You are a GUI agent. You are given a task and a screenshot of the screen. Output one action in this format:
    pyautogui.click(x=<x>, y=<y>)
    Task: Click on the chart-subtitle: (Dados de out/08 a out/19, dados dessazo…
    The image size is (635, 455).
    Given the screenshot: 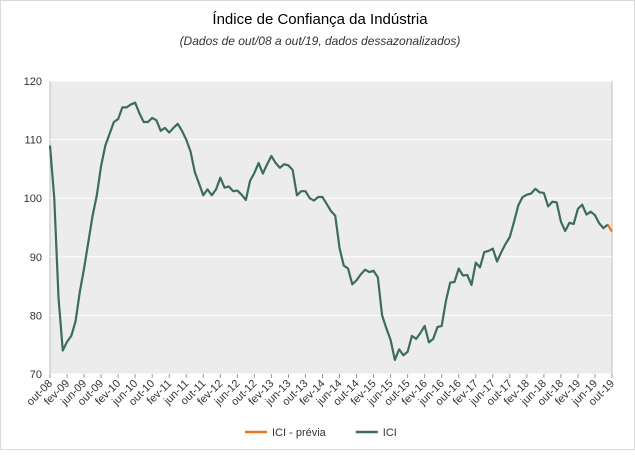 What is the action you would take?
    pyautogui.click(x=320, y=41)
    